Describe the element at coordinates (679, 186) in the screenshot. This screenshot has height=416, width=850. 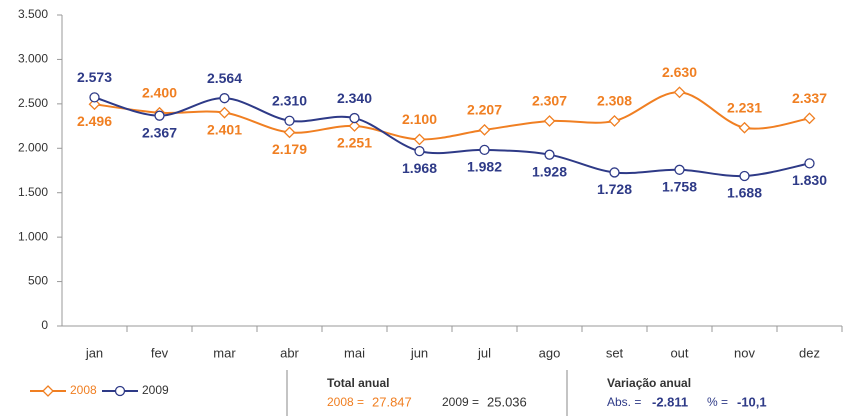
I see `data-label: 1.758` at that location.